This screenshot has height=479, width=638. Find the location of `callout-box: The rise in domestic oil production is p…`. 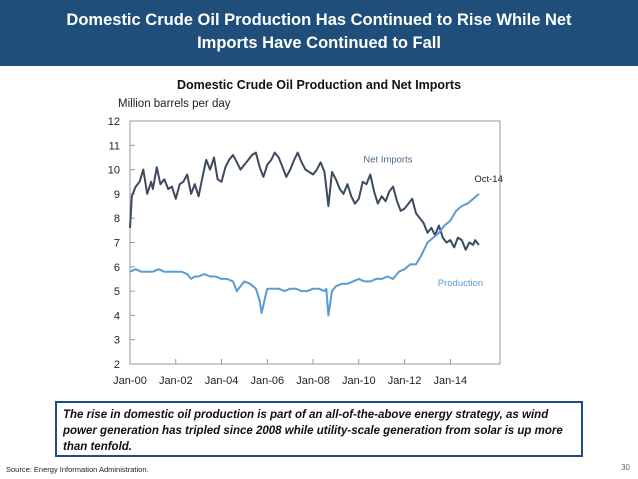

callout-box: The rise in domestic oil production is p… is located at coordinates (319, 429).